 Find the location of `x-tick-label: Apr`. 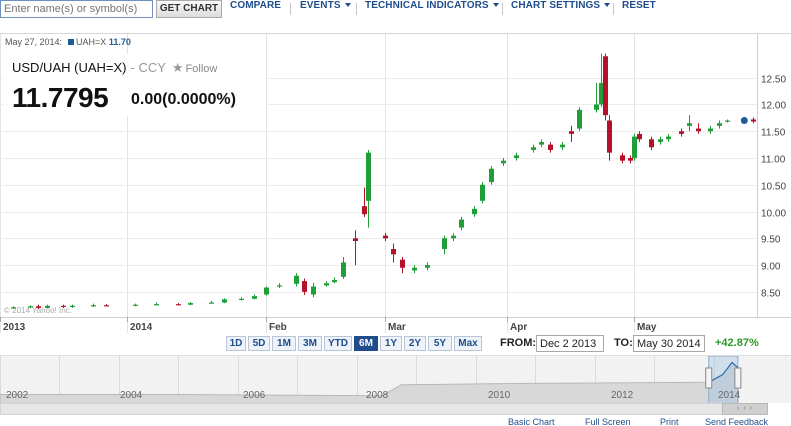

x-tick-label: Apr is located at coordinates (518, 327).